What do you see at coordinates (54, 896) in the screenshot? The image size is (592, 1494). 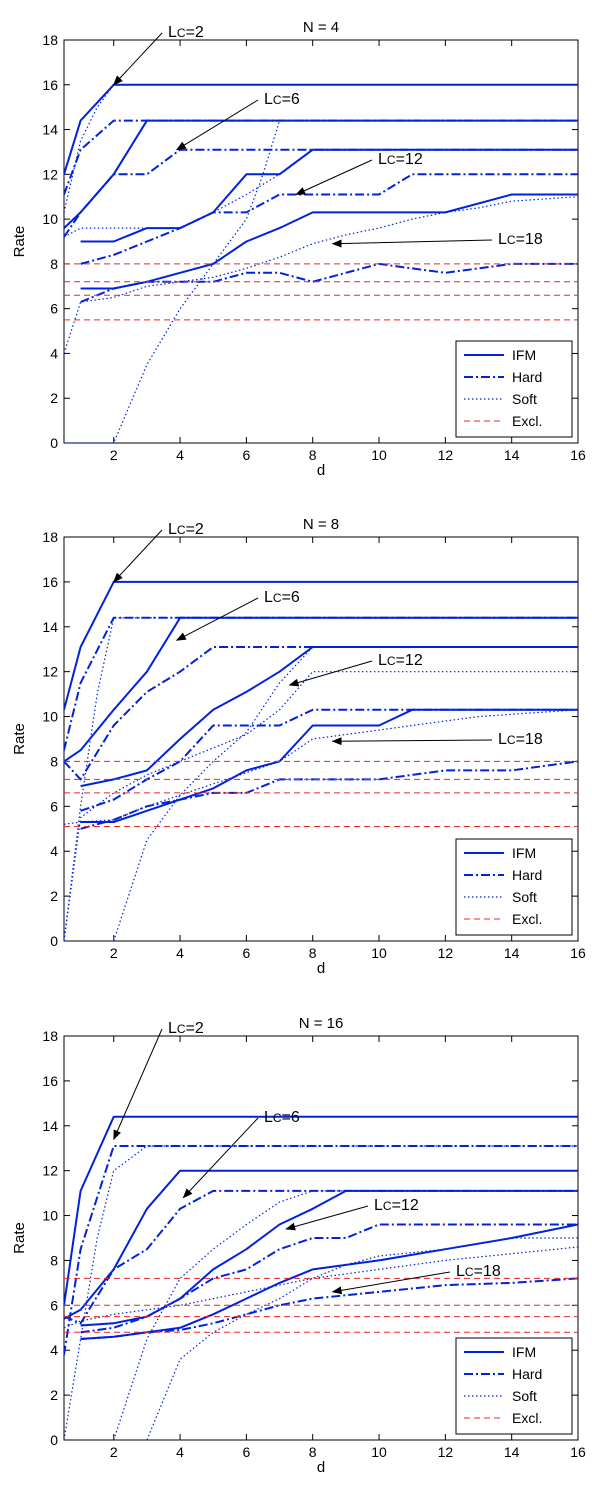 I see `y-tick-label: 2` at bounding box center [54, 896].